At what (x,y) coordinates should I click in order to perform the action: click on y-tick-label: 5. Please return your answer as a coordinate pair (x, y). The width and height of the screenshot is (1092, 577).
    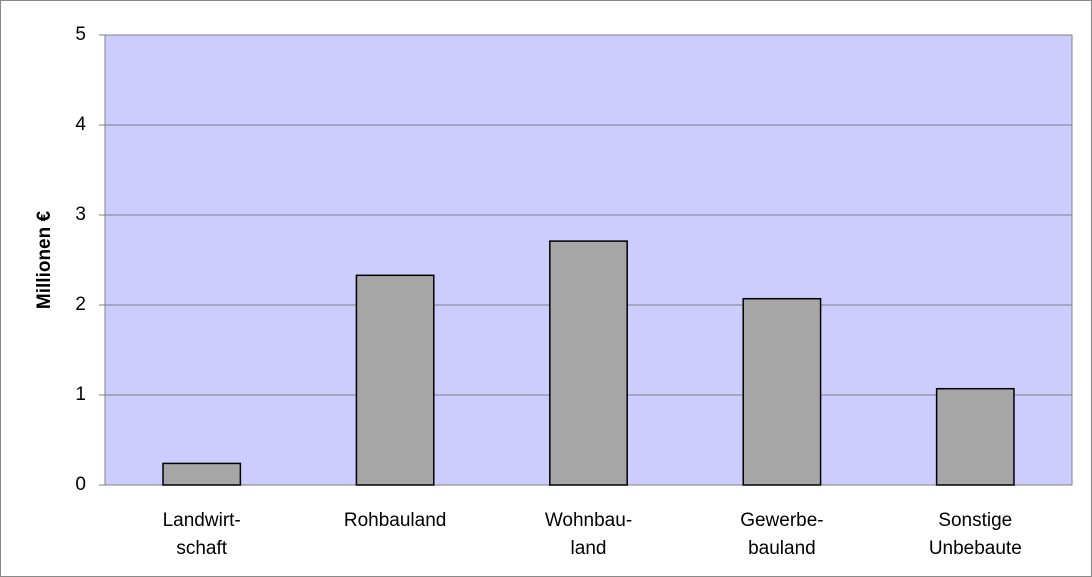
    Looking at the image, I should click on (80, 34).